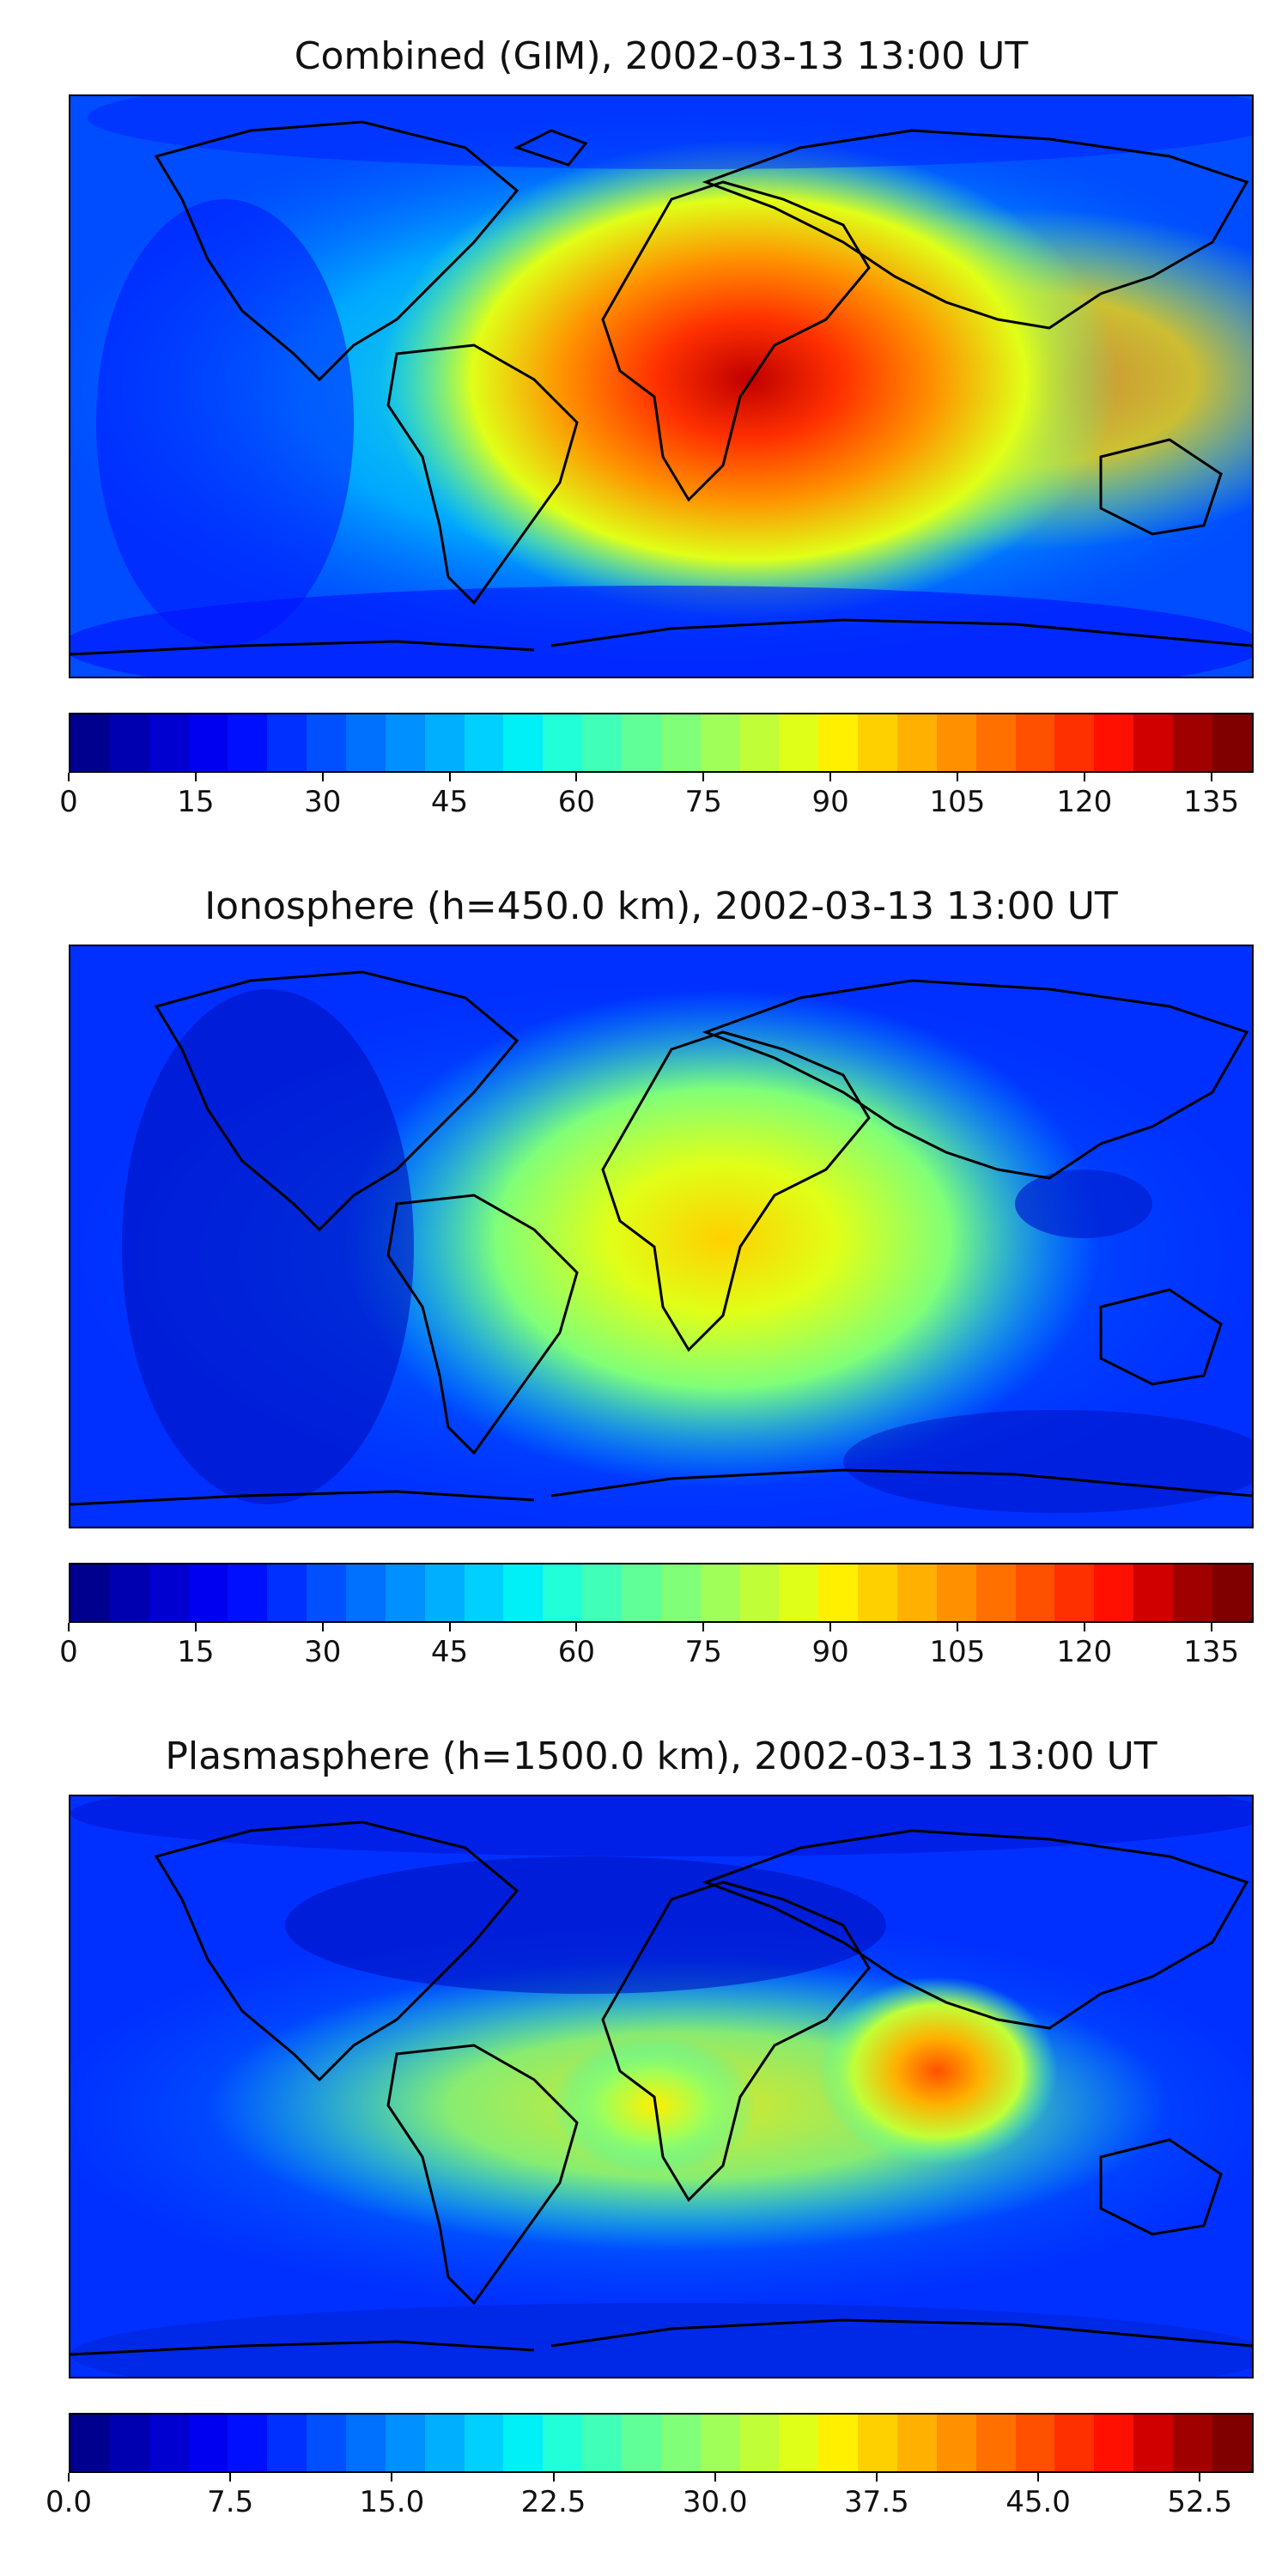 This screenshot has height=2576, width=1288. Describe the element at coordinates (656, 1646) in the screenshot. I see `colorbar-ticks-ionosphere: 0 15 30 45 60 75 90 105 120 135` at that location.